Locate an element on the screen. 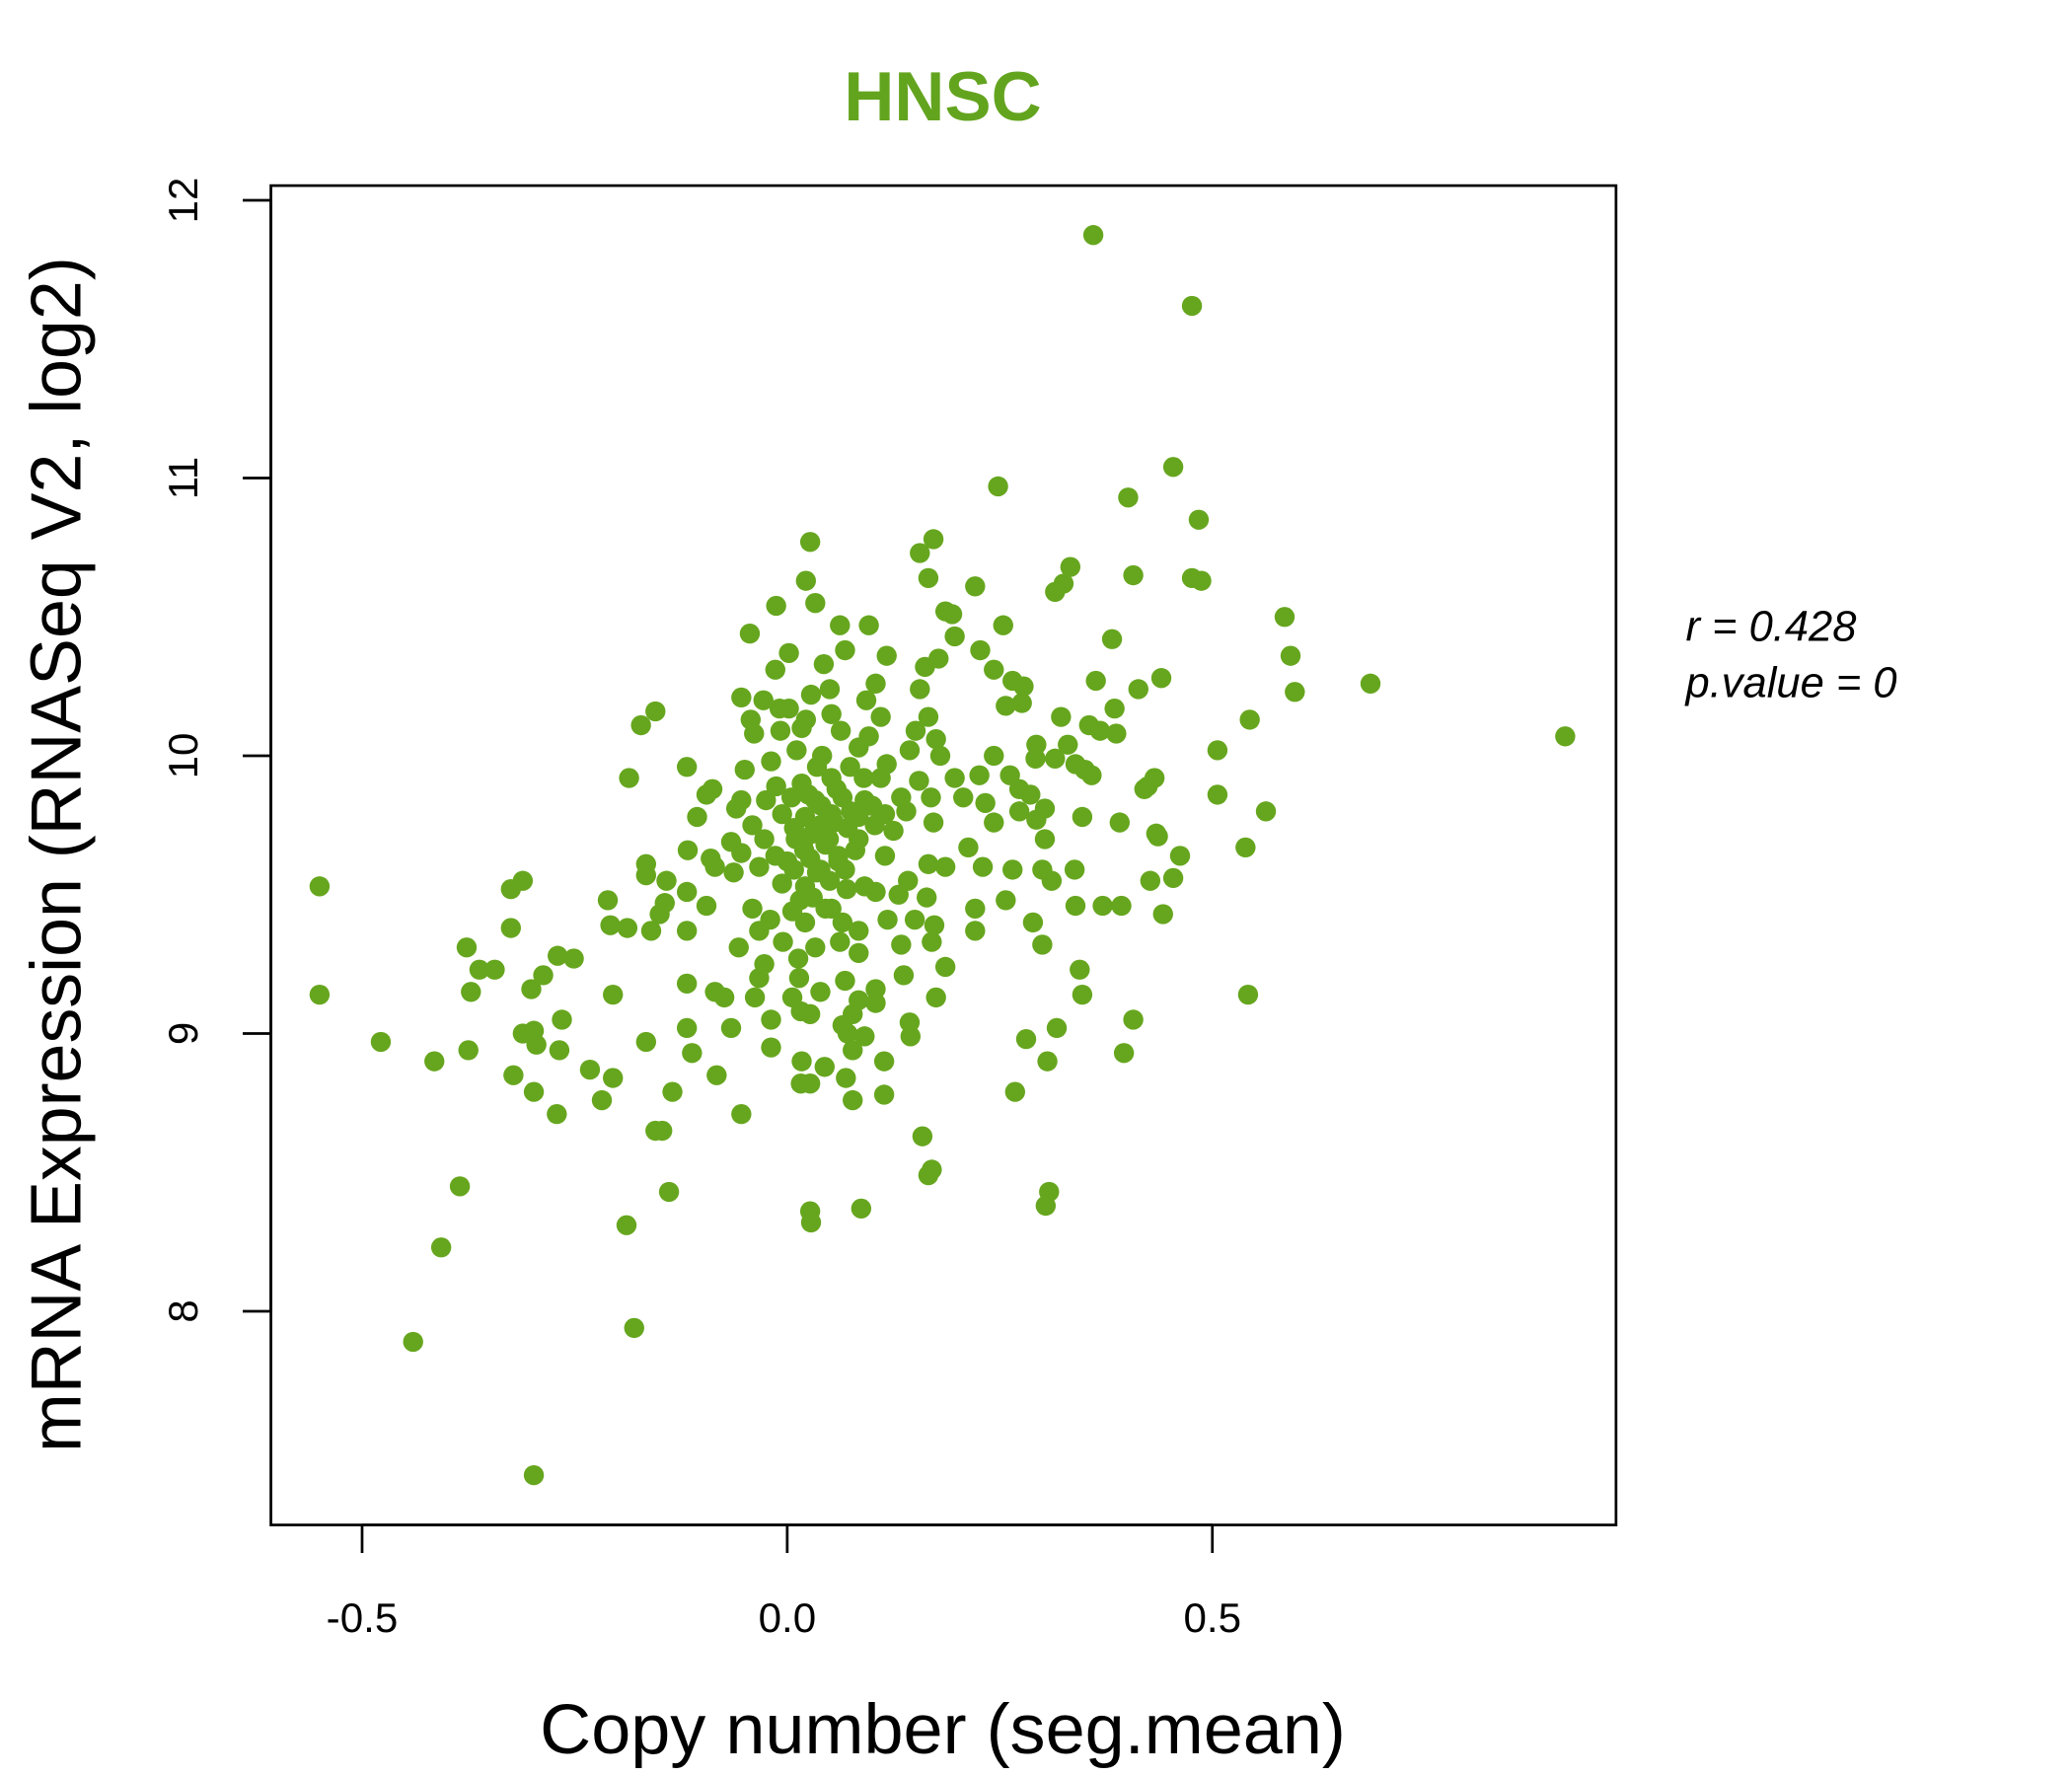 The width and height of the screenshot is (2072, 1776). p-value-label: p.value = 0 is located at coordinates (1791, 684).